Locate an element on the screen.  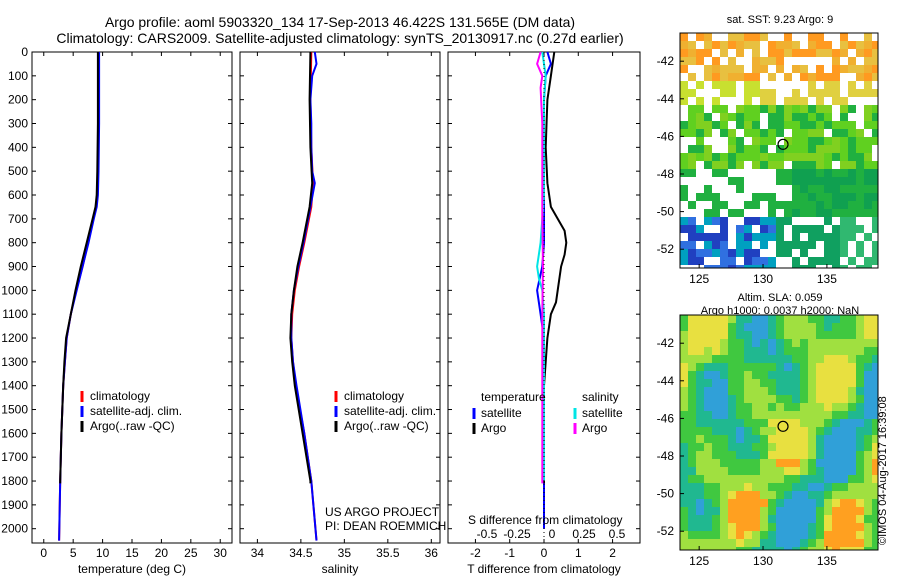
legend-salinity-title: salinity is located at coordinates (600, 397).